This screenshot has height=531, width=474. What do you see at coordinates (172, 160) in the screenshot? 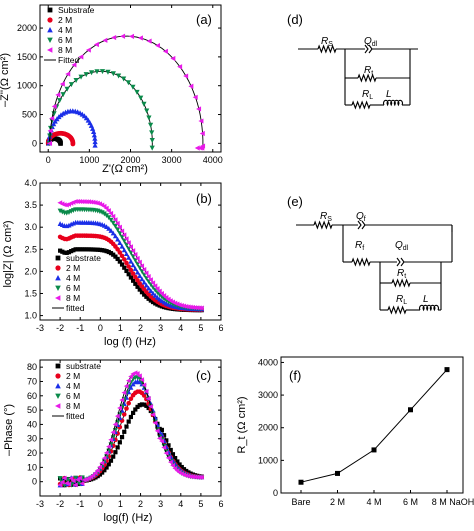
I see `x-tick-label: 3000` at bounding box center [172, 160].